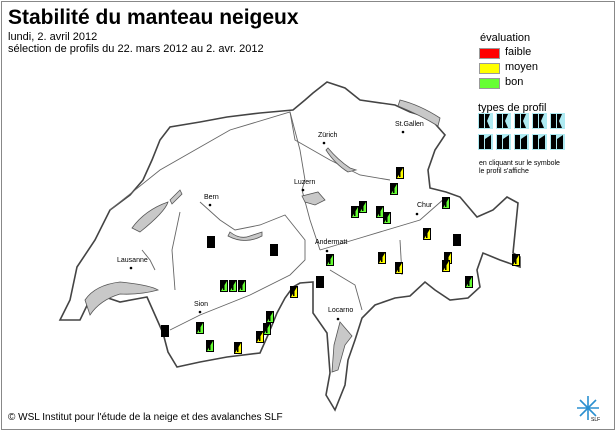  What do you see at coordinates (328, 135) in the screenshot?
I see `city-label: Zürich` at bounding box center [328, 135].